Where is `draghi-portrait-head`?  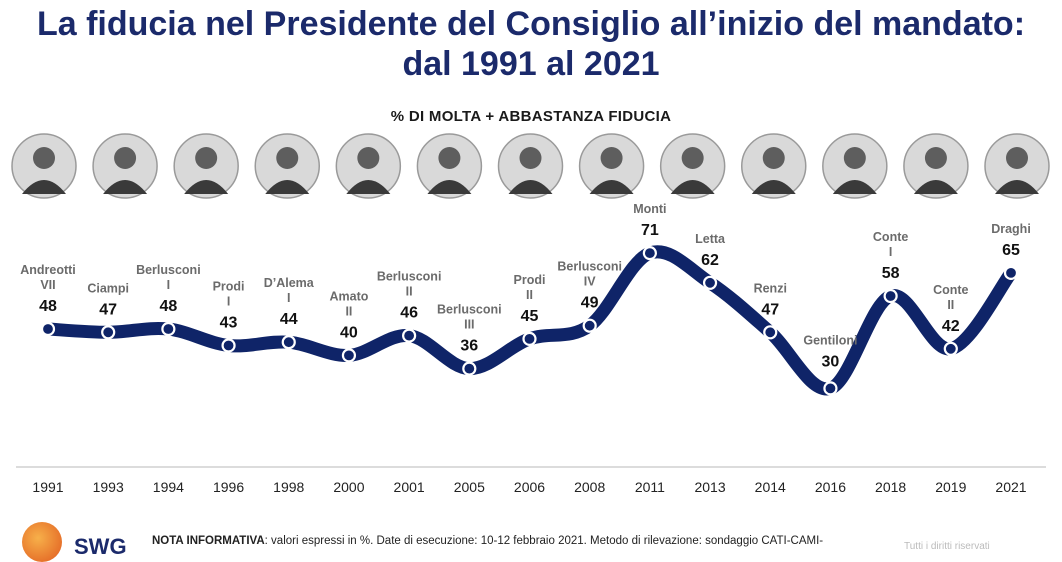
draghi-portrait-head is located at coordinates (1017, 158).